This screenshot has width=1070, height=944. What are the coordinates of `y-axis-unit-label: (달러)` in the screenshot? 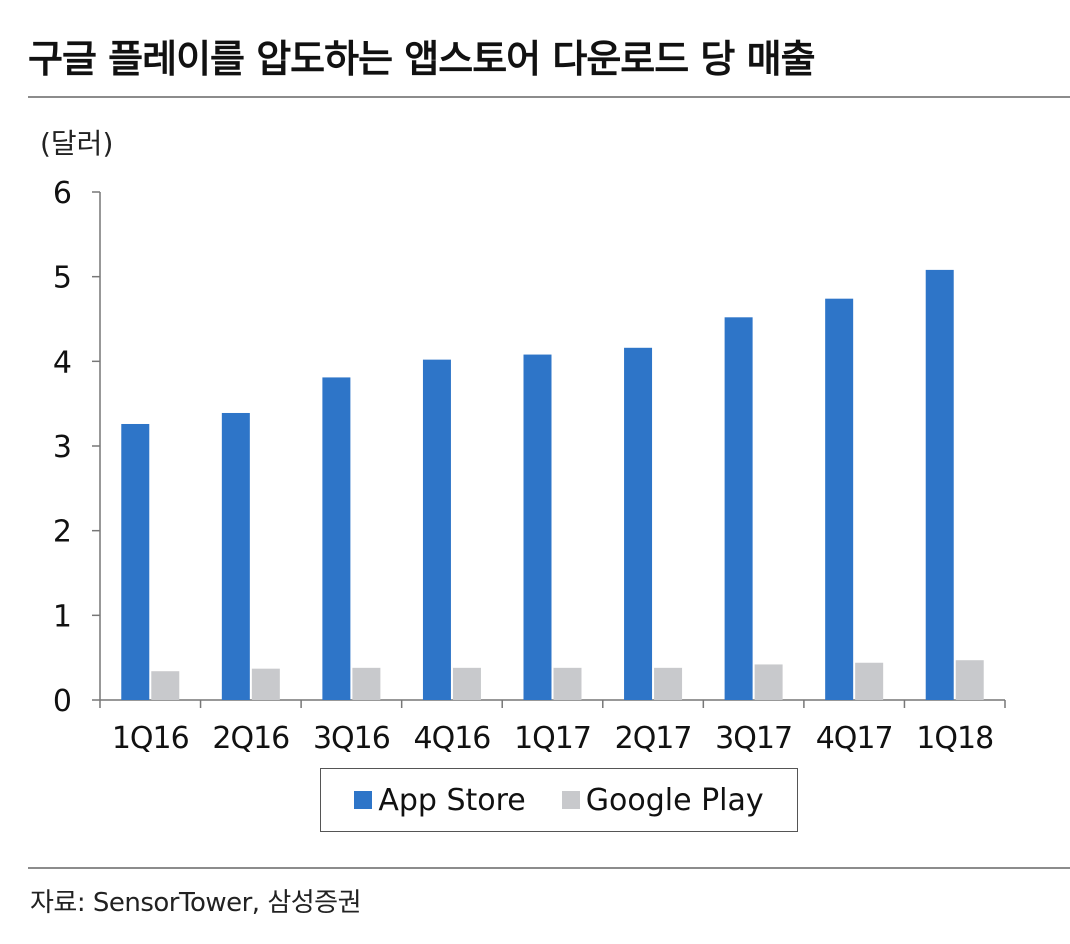 It's located at (77, 143).